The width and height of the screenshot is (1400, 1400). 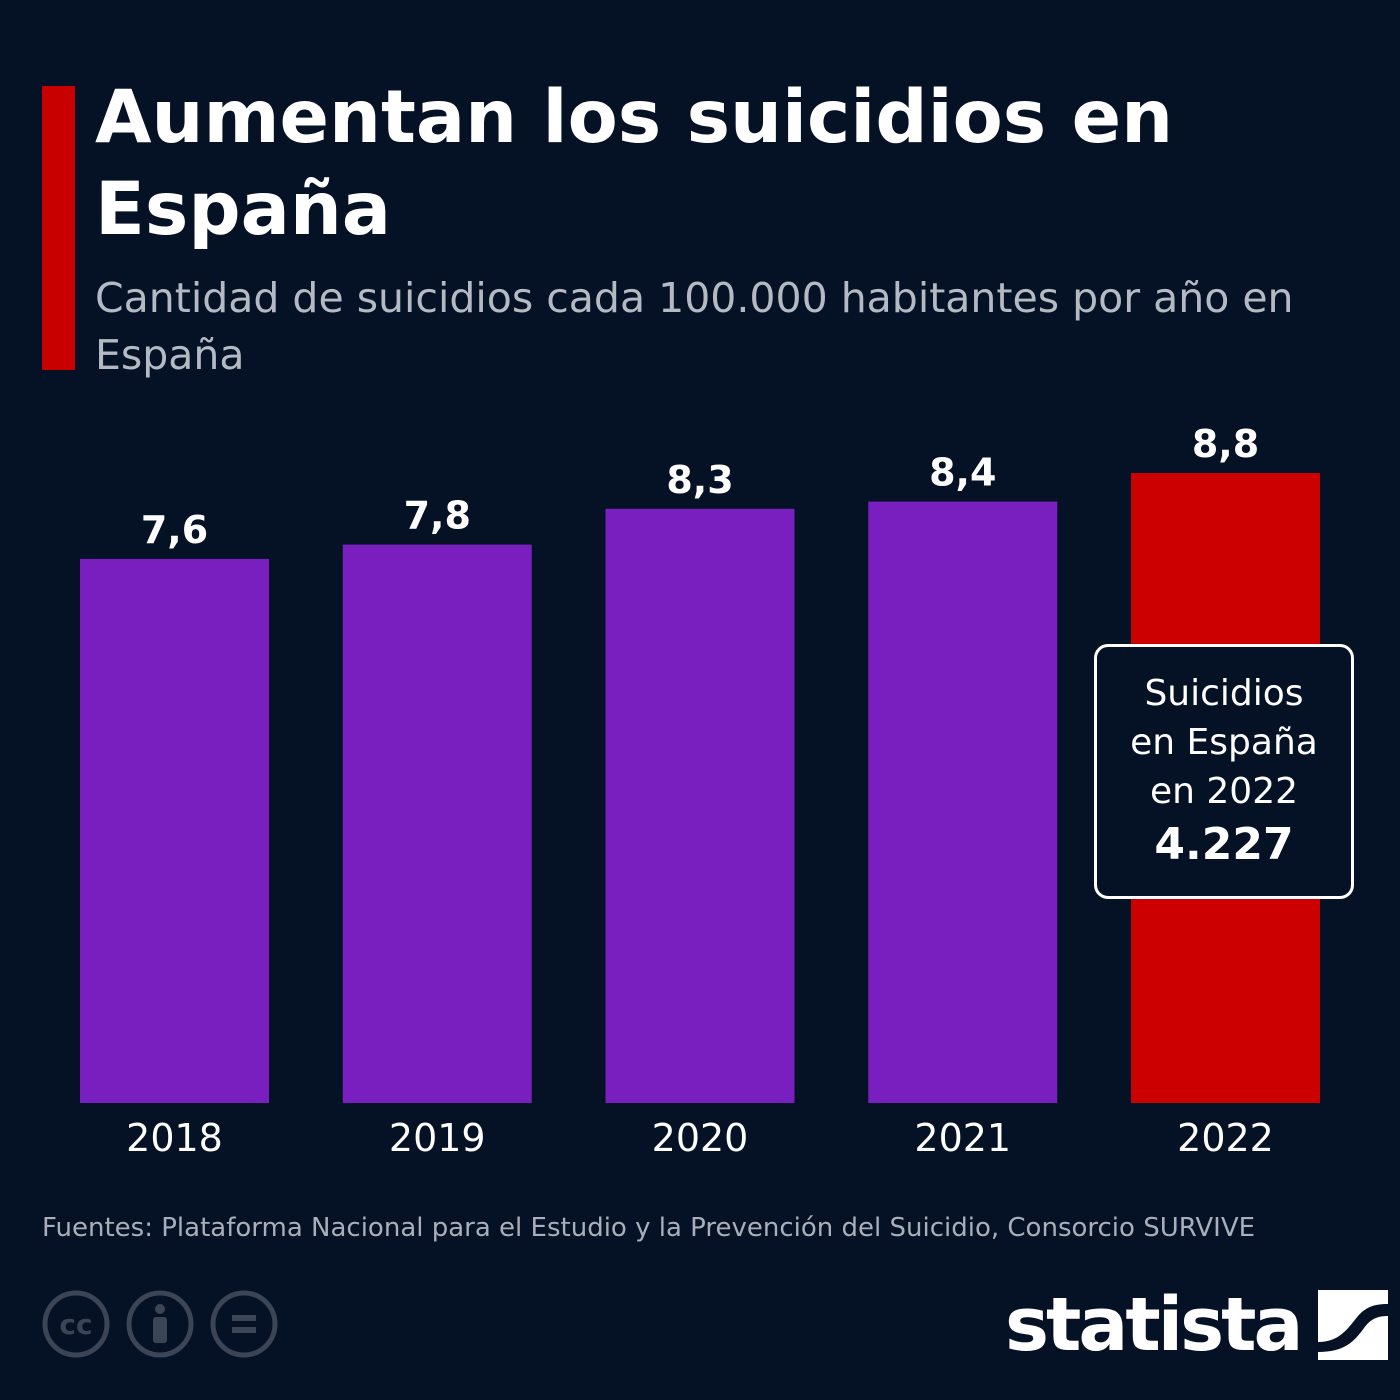 I want to click on cc-icon: cc, so click(x=76, y=1324).